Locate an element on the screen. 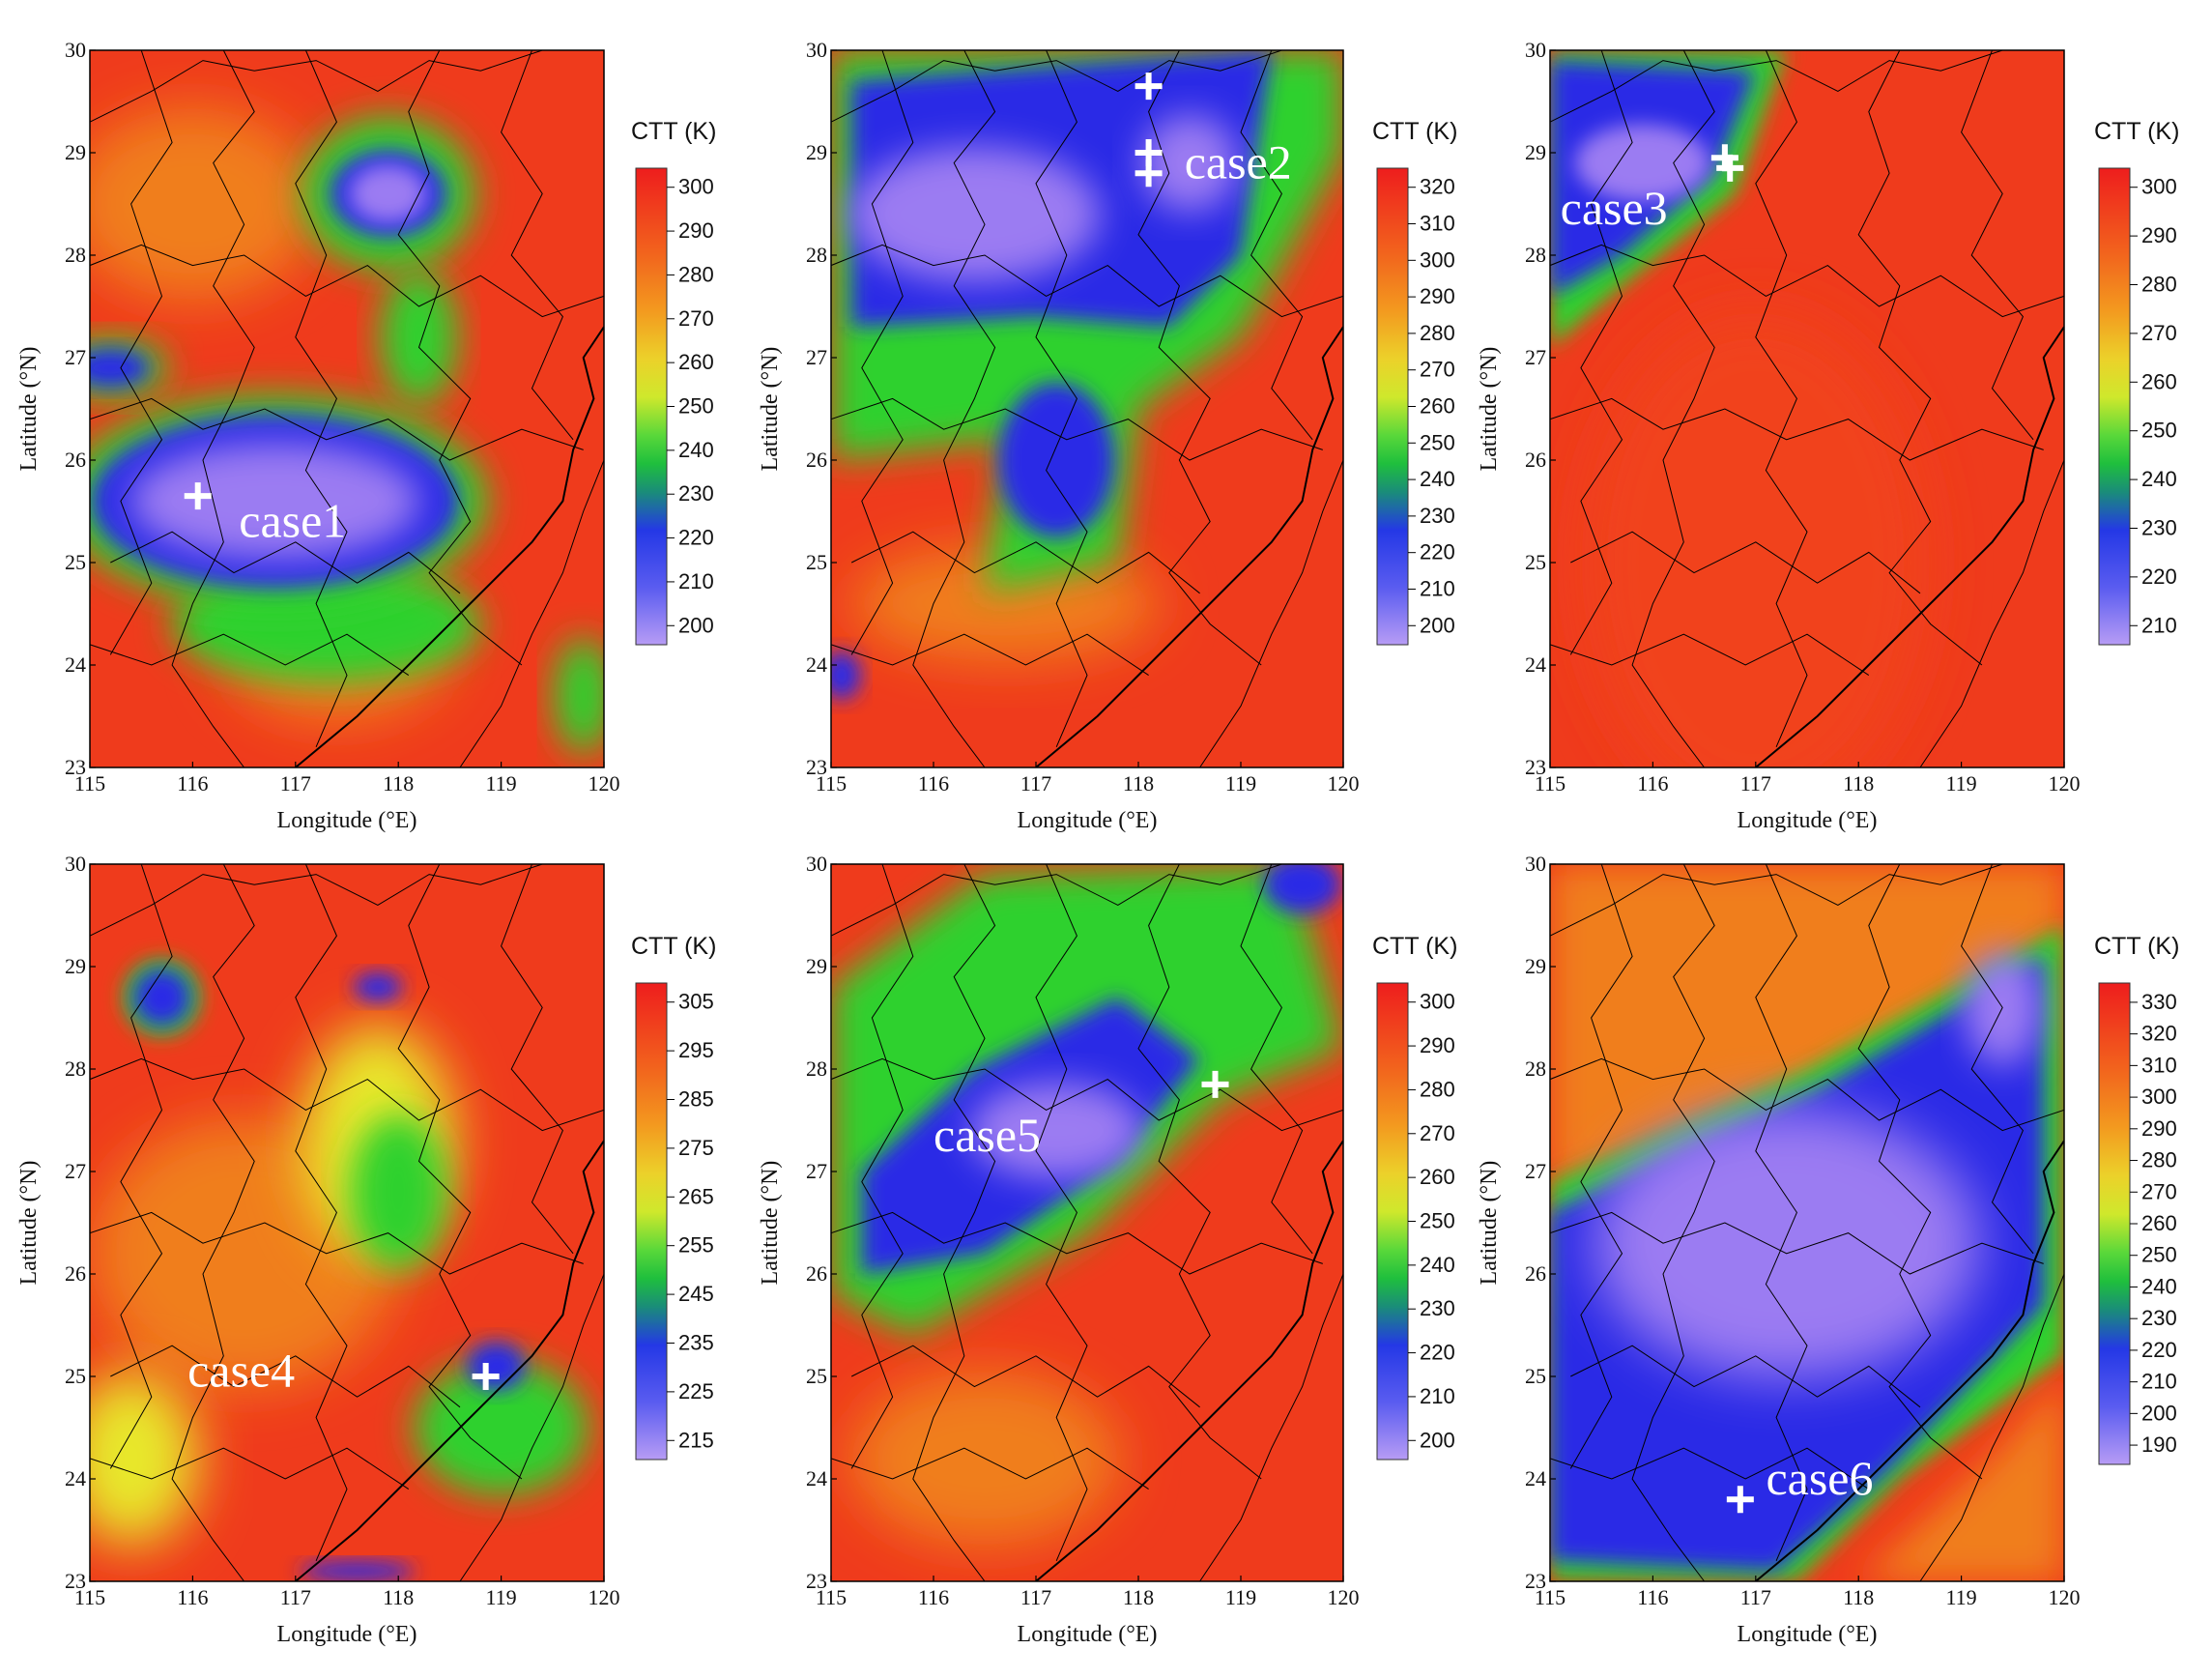 This screenshot has width=2212, height=1678. colorbar-tick-label: 320 is located at coordinates (1437, 187).